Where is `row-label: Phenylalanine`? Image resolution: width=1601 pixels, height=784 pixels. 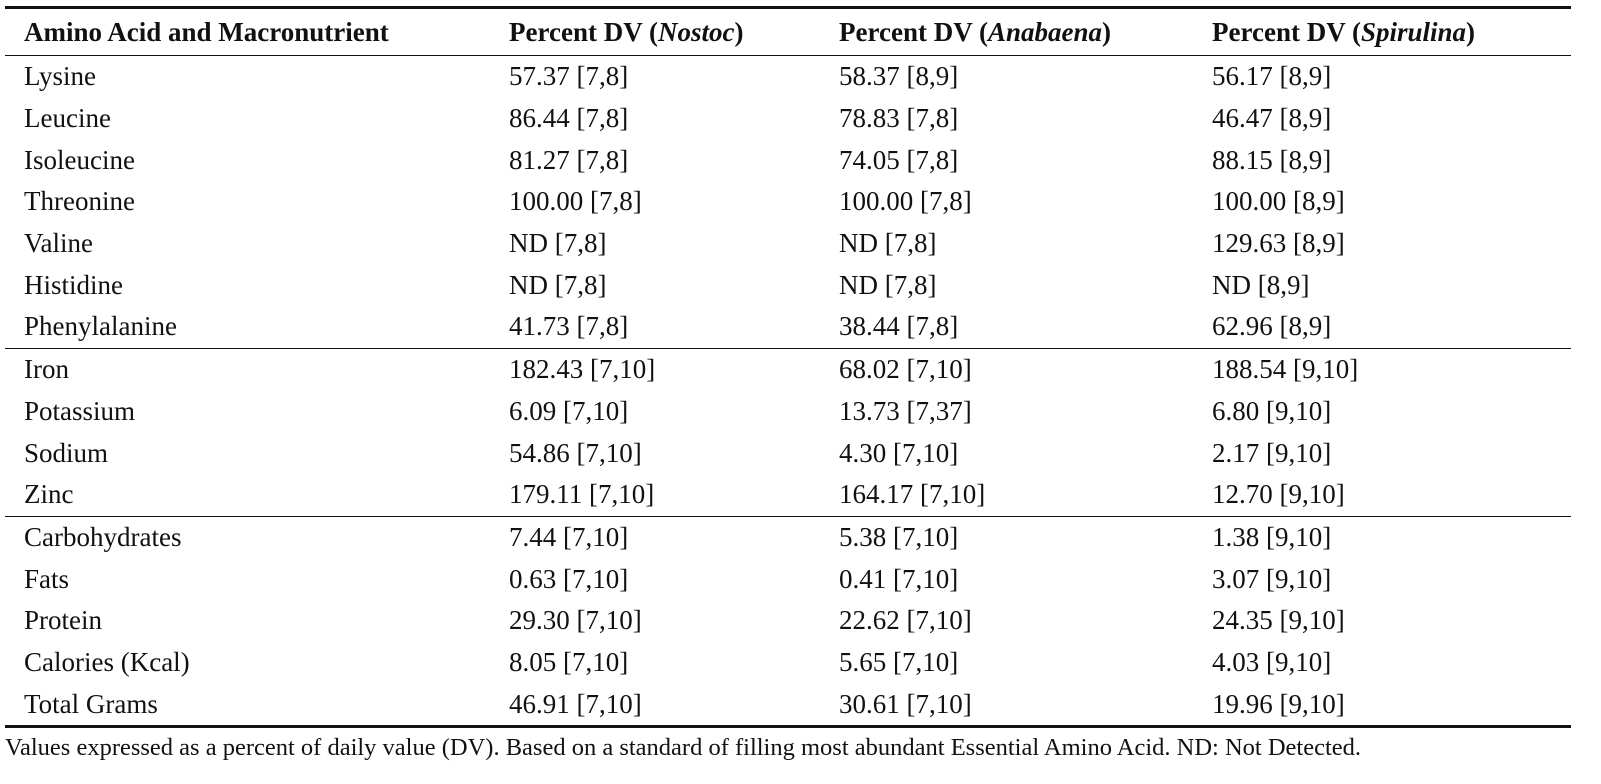
row-label: Phenylalanine is located at coordinates (247, 327).